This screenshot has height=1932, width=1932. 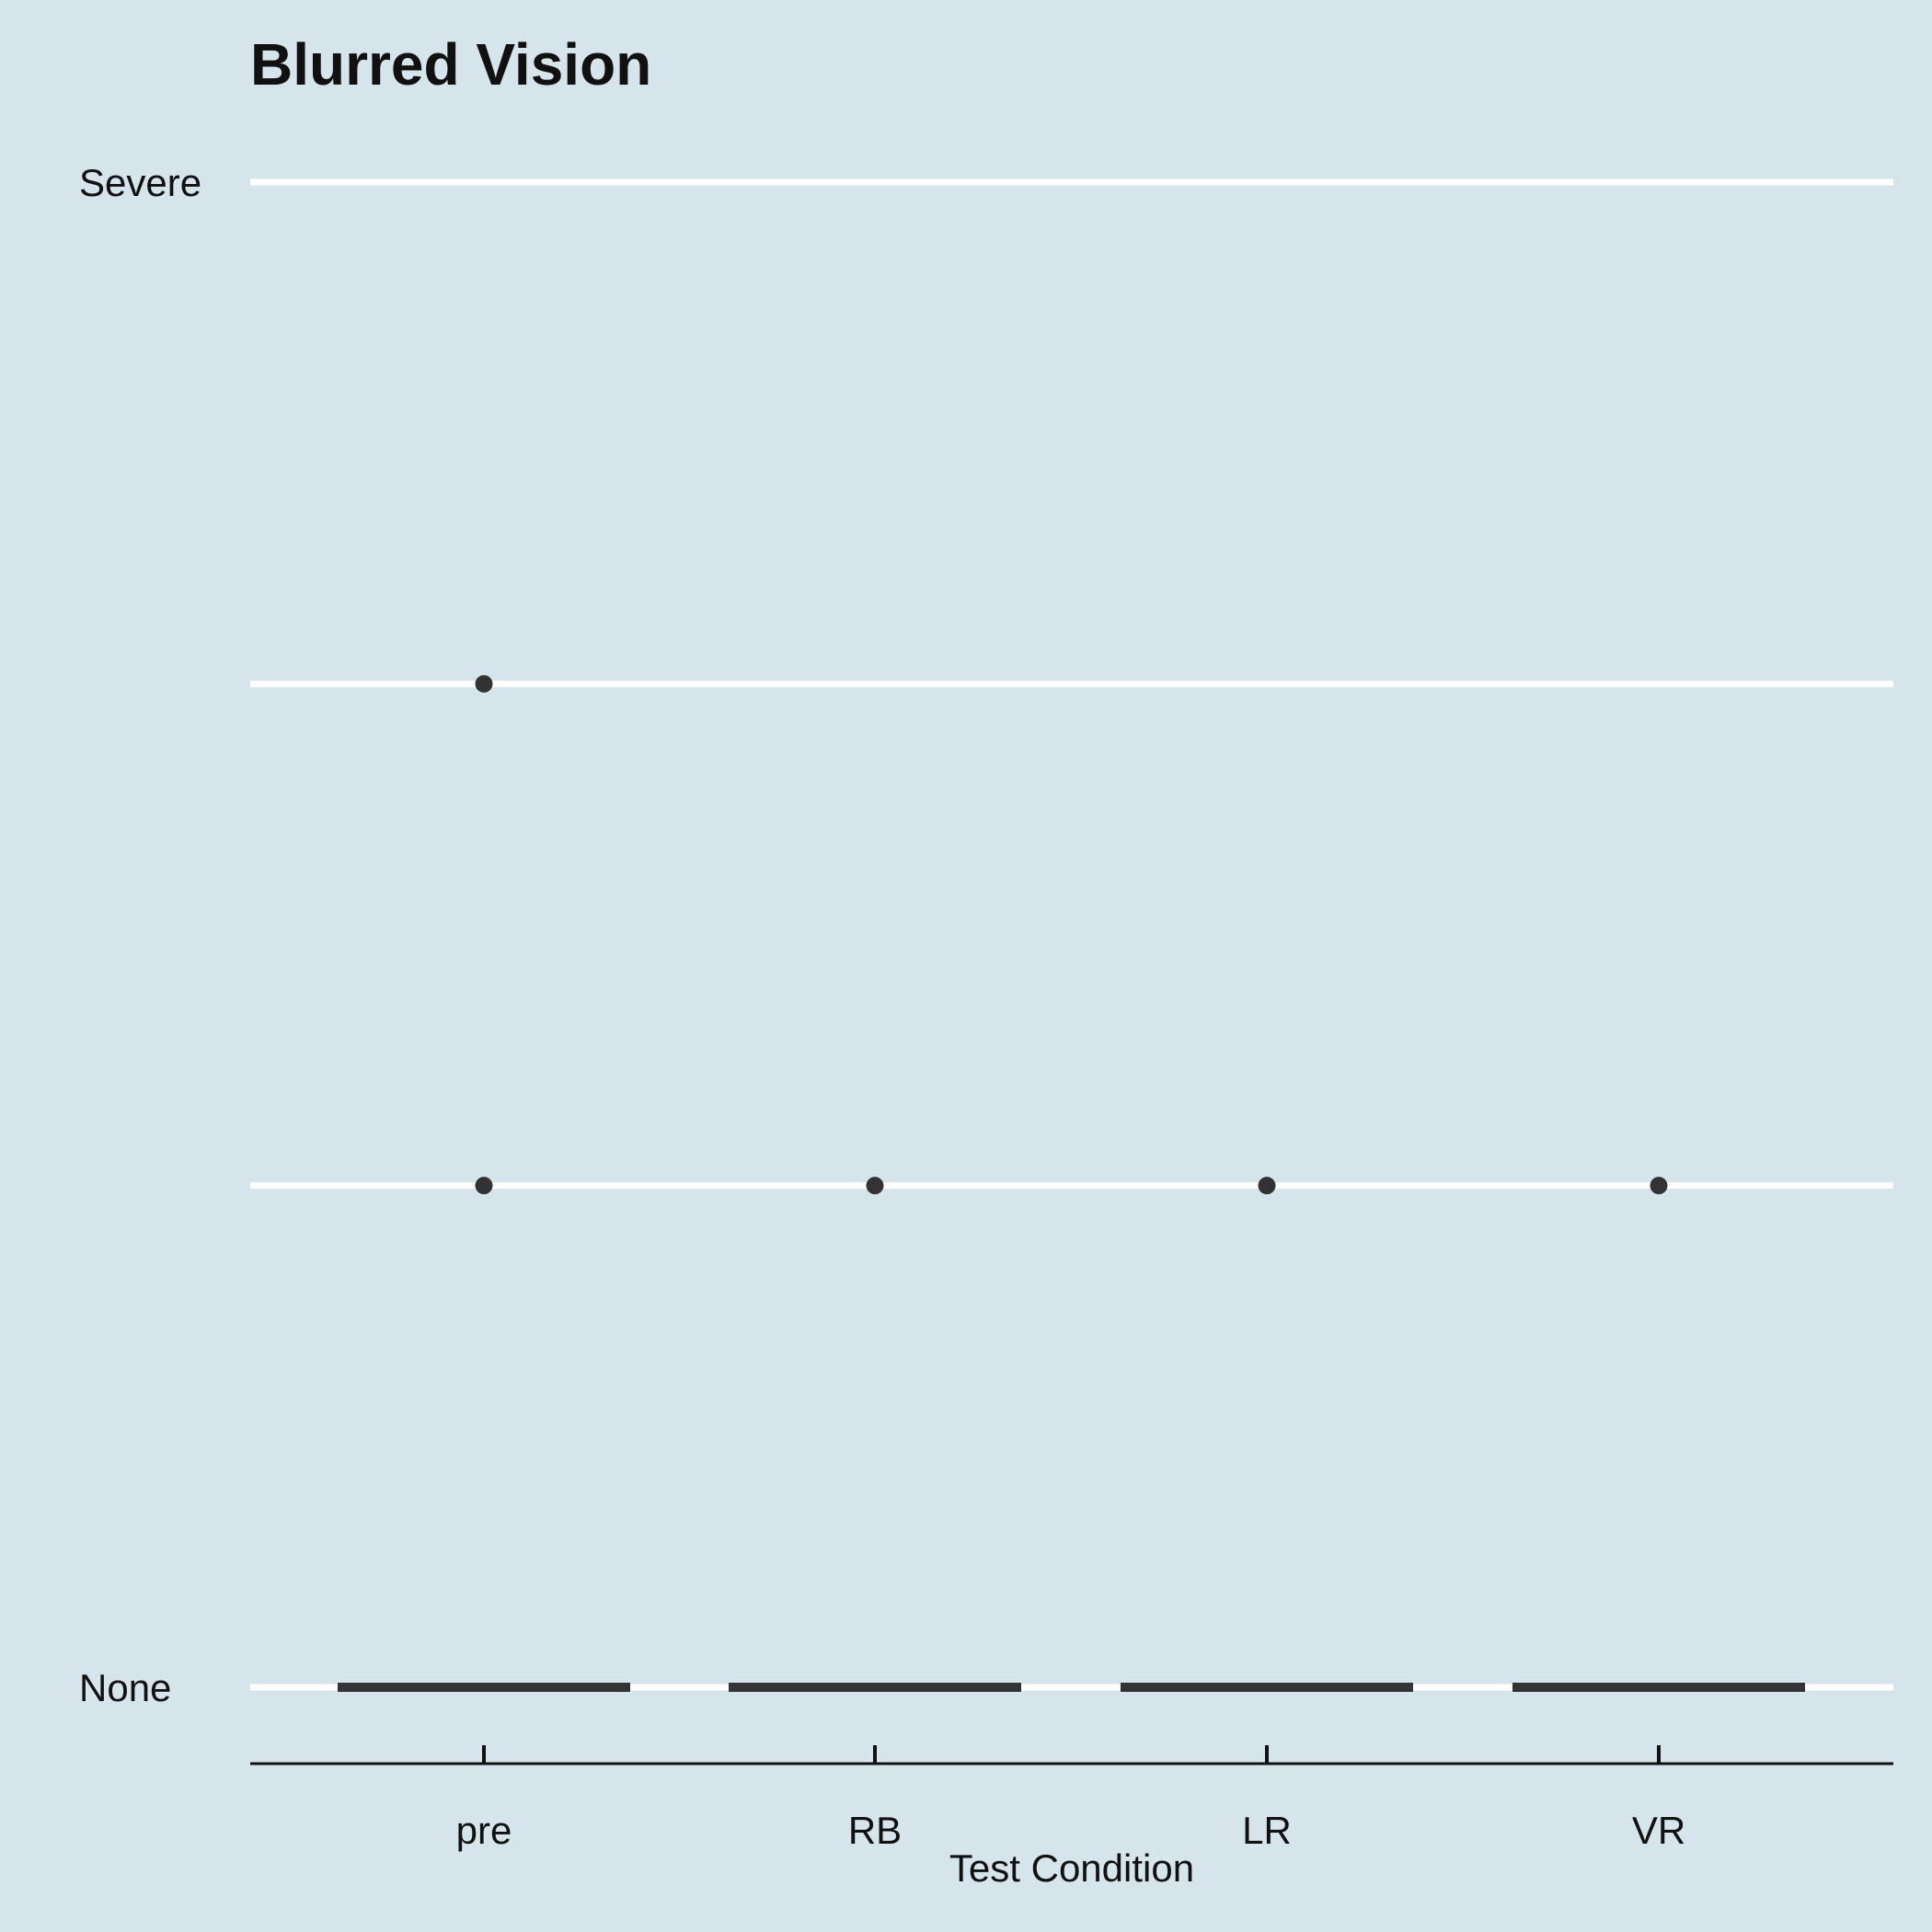 What do you see at coordinates (140, 182) in the screenshot?
I see `y-tick-label-severe: Severe` at bounding box center [140, 182].